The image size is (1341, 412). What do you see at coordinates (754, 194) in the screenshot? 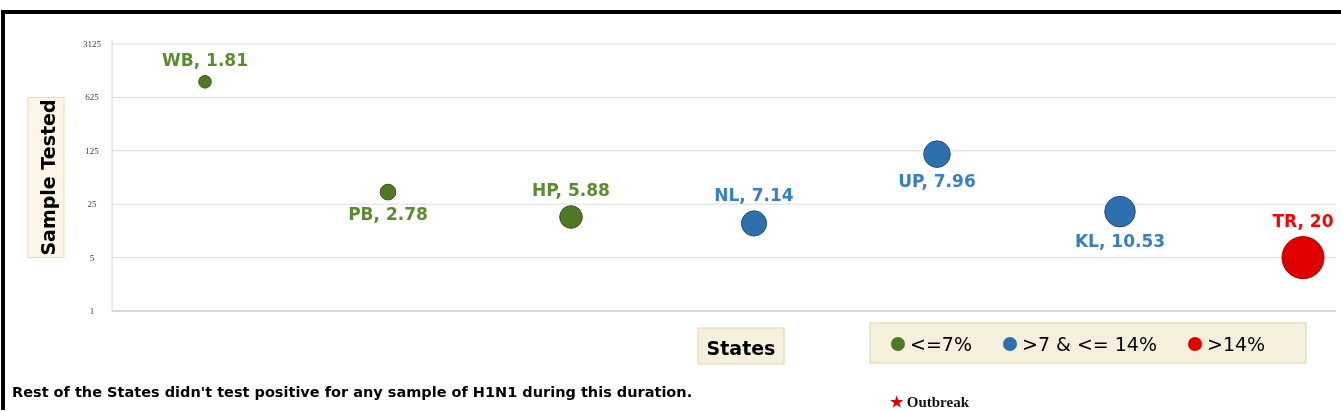
I see `annotation: NL, 7.14` at bounding box center [754, 194].